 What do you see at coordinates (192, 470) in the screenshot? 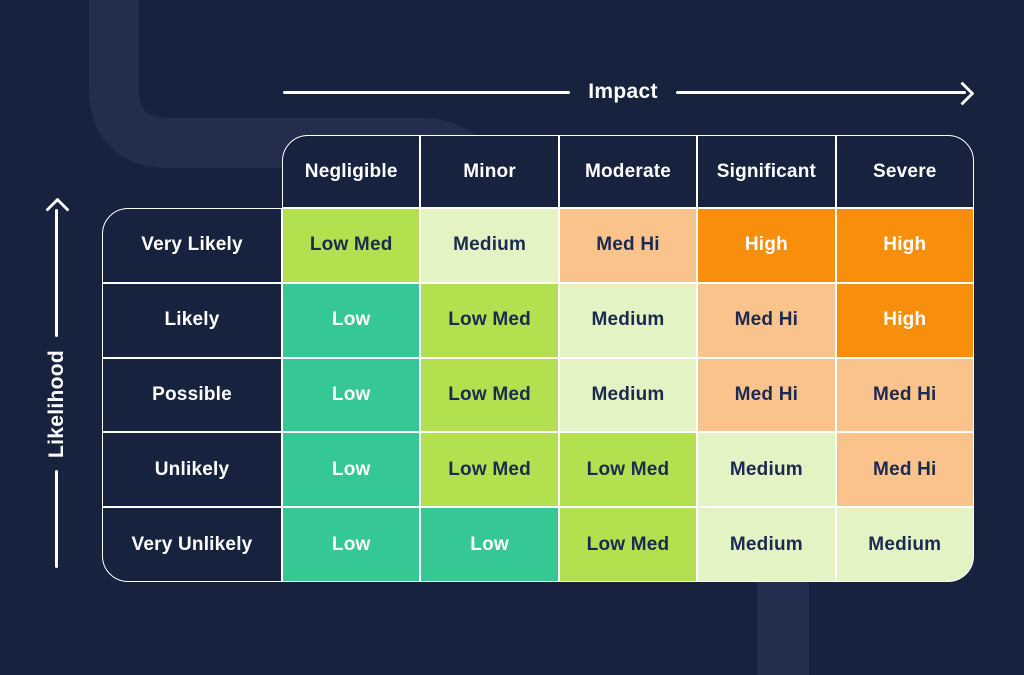
I see `likelihood-label-cell: Unlikely` at bounding box center [192, 470].